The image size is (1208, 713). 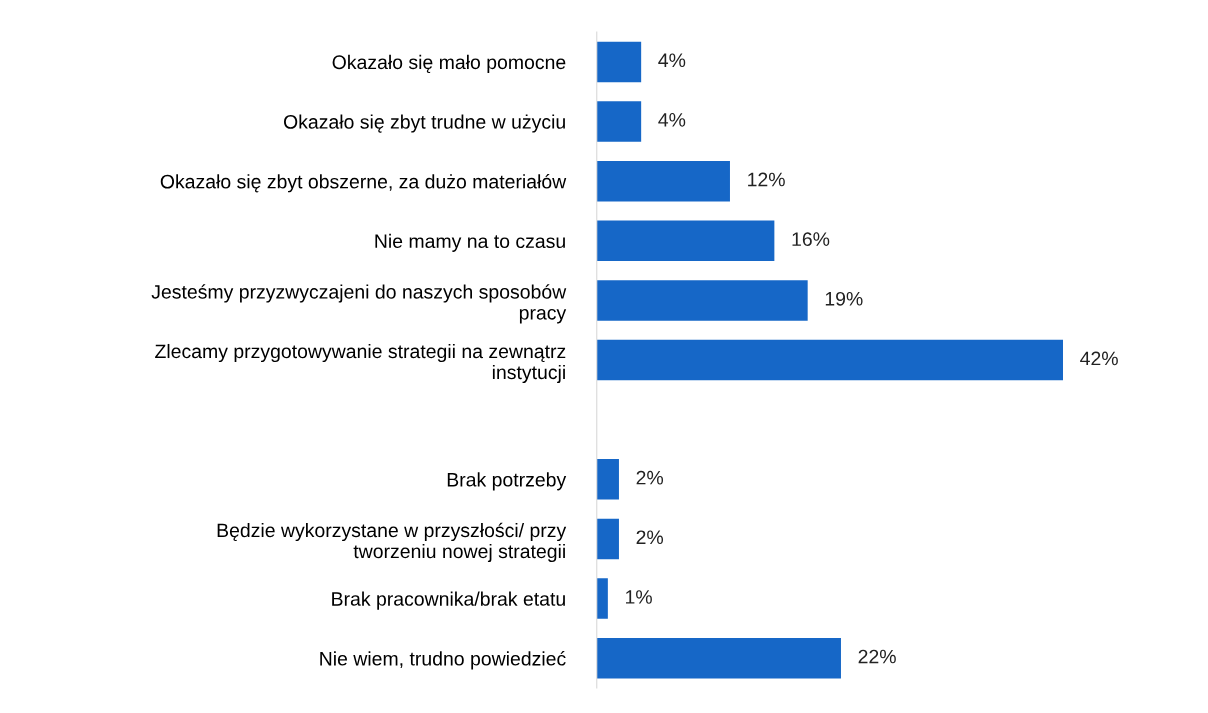 What do you see at coordinates (1099, 358) in the screenshot?
I see `data-label: 42%` at bounding box center [1099, 358].